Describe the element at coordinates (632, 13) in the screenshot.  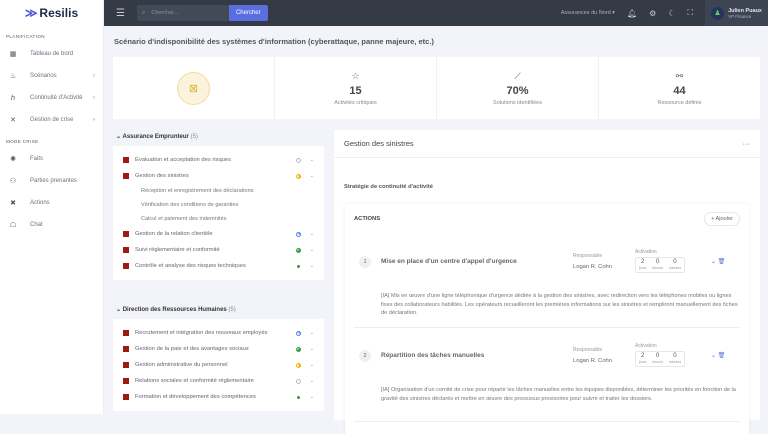
I see `bell-icon: 🔔︎` at that location.